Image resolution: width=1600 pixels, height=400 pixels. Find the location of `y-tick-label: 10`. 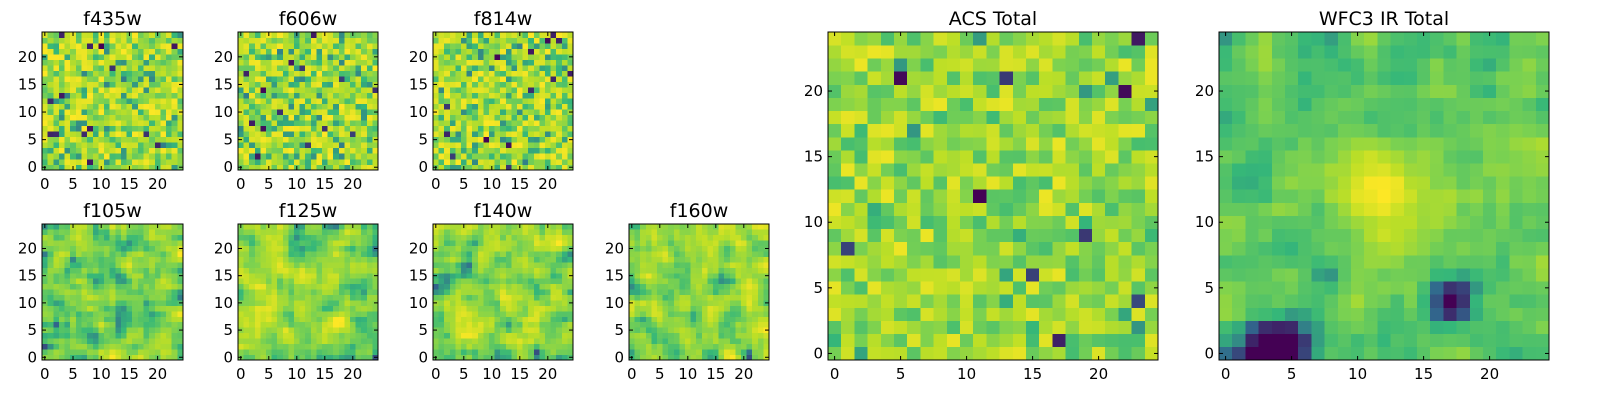

y-tick-label: 10 is located at coordinates (418, 303).